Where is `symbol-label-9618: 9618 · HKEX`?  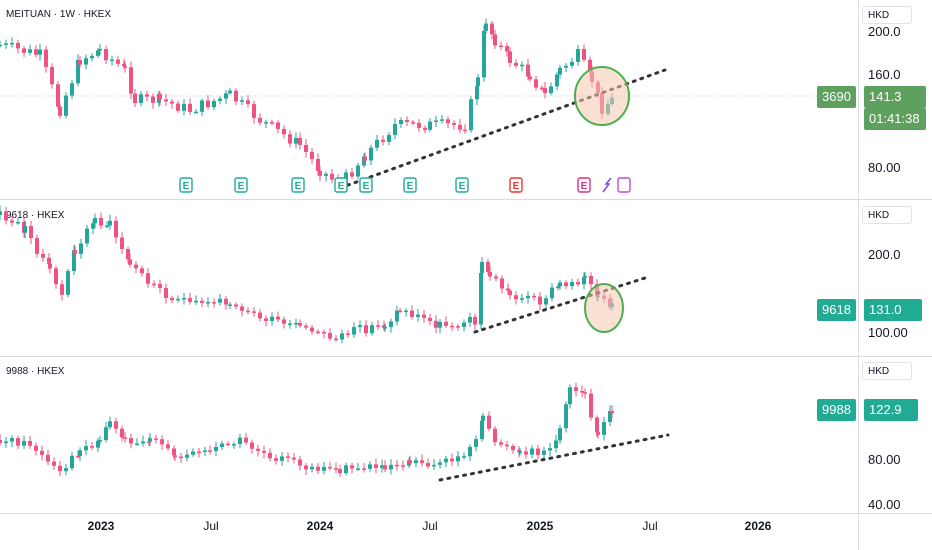
symbol-label-9618: 9618 · HKEX is located at coordinates (35, 215).